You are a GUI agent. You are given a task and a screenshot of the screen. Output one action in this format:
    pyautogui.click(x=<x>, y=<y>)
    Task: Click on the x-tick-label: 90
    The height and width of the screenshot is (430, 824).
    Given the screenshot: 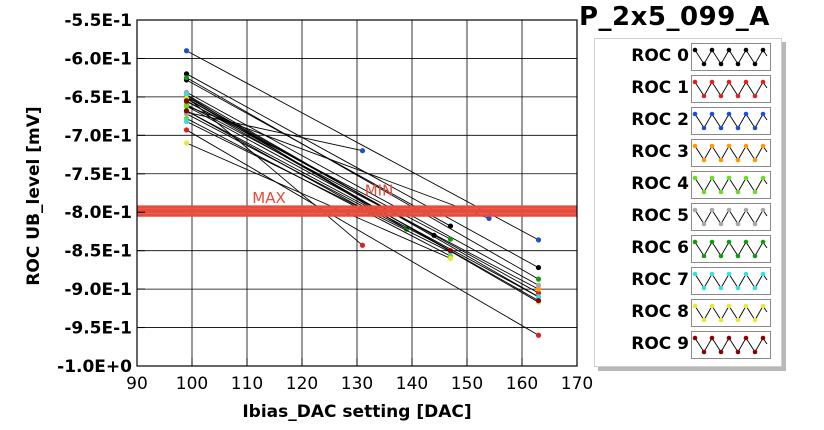 What is the action you would take?
    pyautogui.click(x=137, y=384)
    